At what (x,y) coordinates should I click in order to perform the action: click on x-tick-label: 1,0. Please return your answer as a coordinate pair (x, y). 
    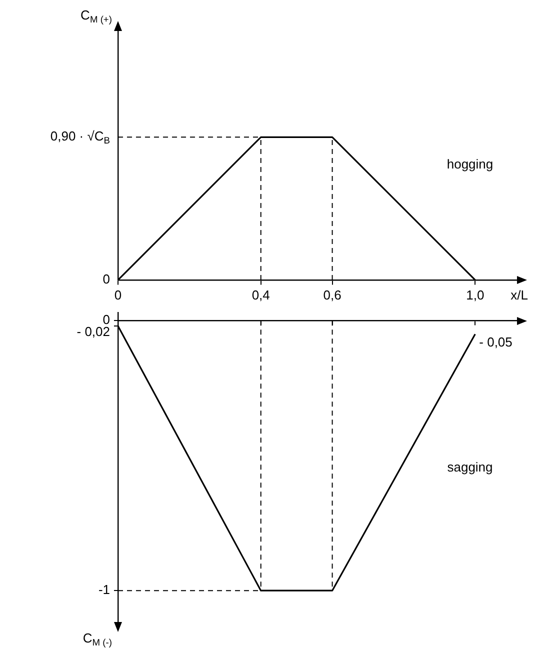
    Looking at the image, I should click on (475, 294).